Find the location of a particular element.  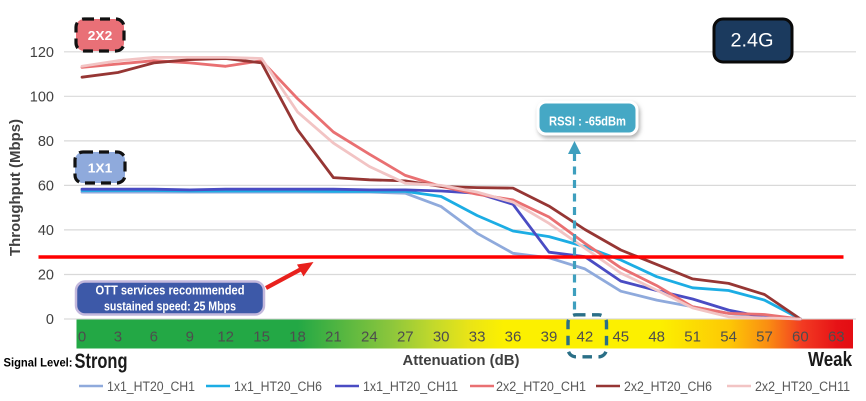

svg-text: Strong is located at coordinates (101, 361).